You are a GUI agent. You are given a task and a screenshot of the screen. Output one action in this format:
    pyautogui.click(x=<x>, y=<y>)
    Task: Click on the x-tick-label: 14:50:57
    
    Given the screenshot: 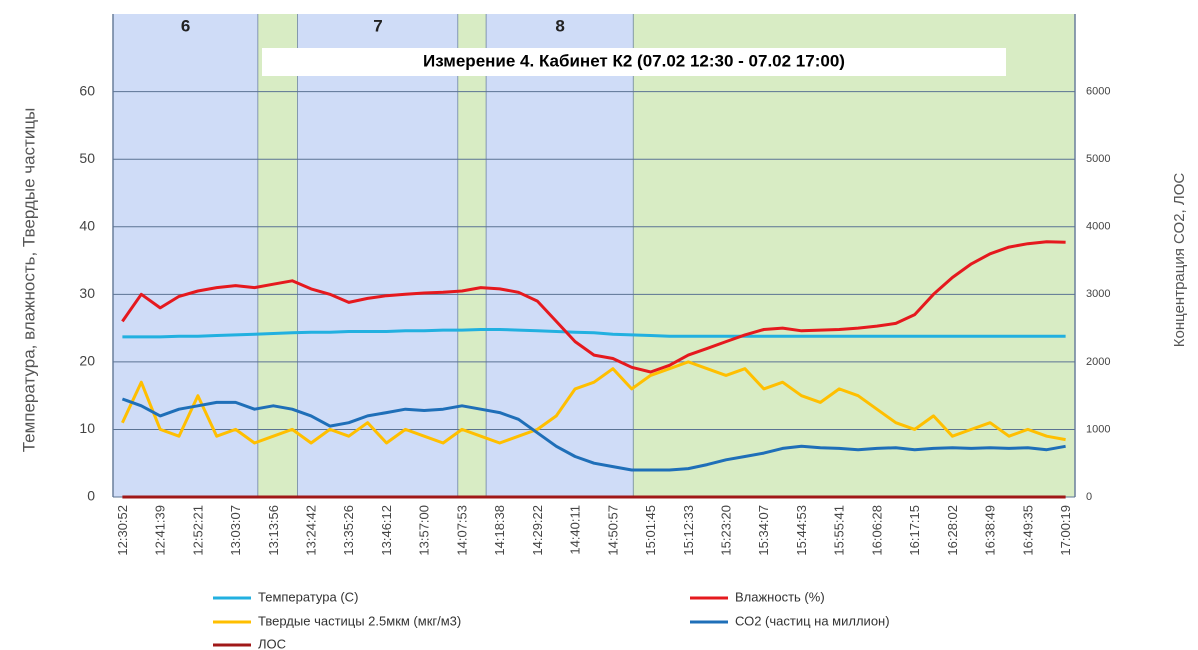 What is the action you would take?
    pyautogui.click(x=612, y=530)
    